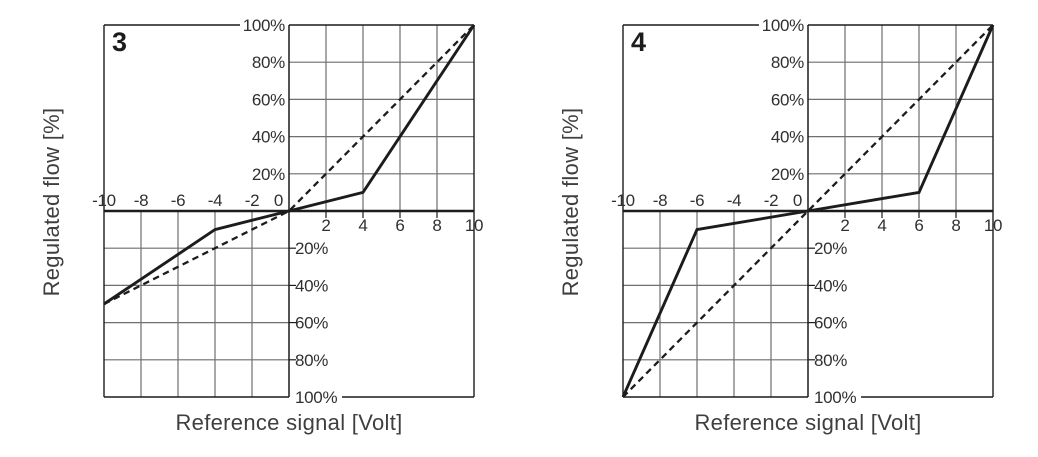 This screenshot has height=457, width=1038. Describe the element at coordinates (120, 42) in the screenshot. I see `panel-number-label: 3` at that location.